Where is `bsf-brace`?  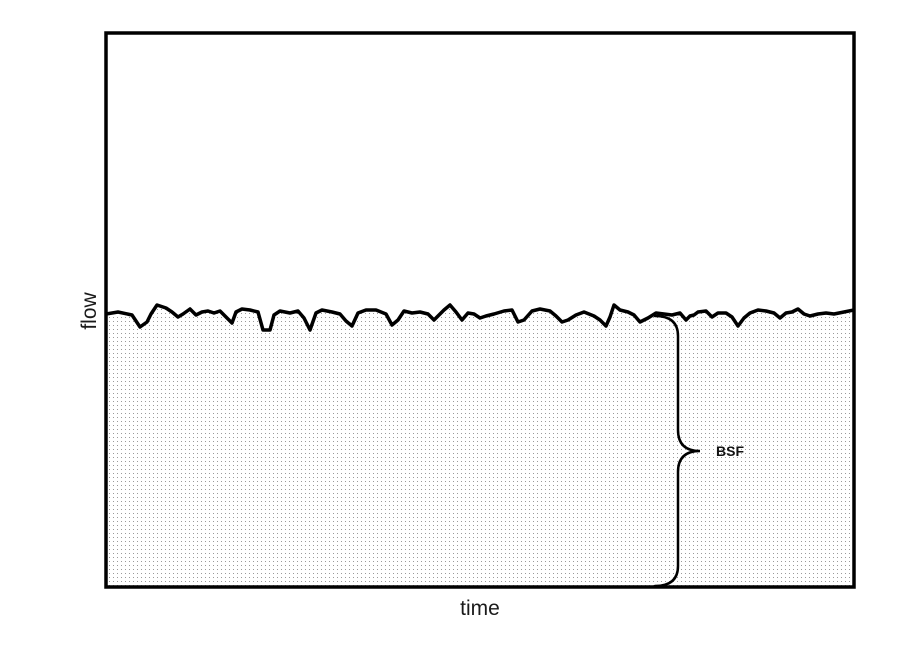 bsf-brace is located at coordinates (677, 451).